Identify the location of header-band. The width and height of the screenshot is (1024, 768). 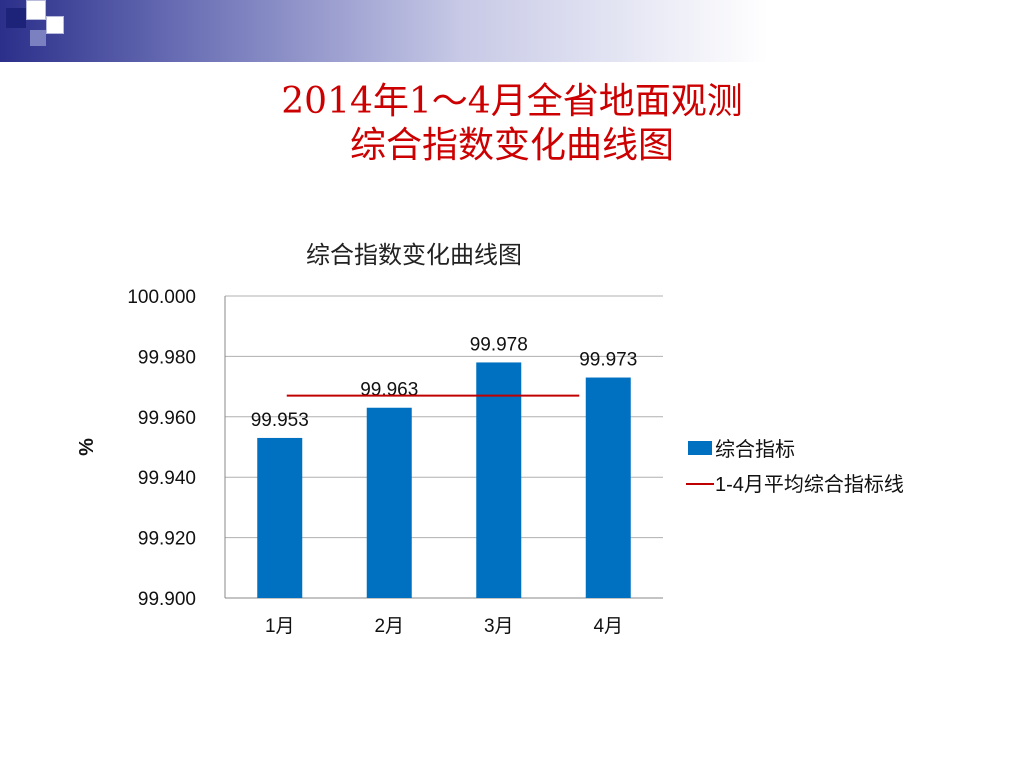
(512, 31).